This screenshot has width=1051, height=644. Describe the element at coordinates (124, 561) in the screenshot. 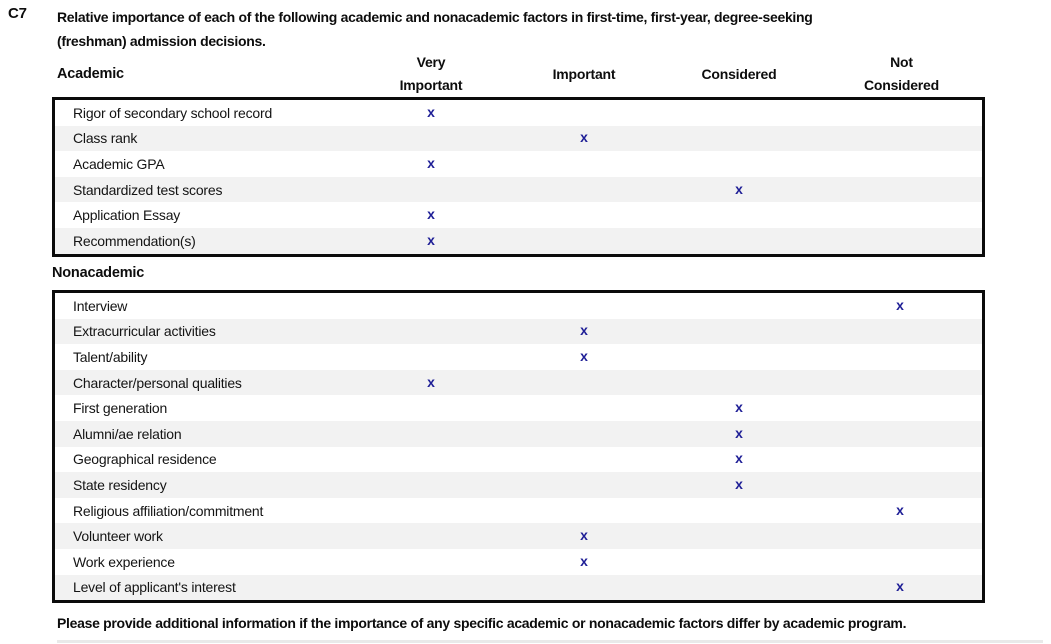

I see `factor-label: Work experience` at that location.